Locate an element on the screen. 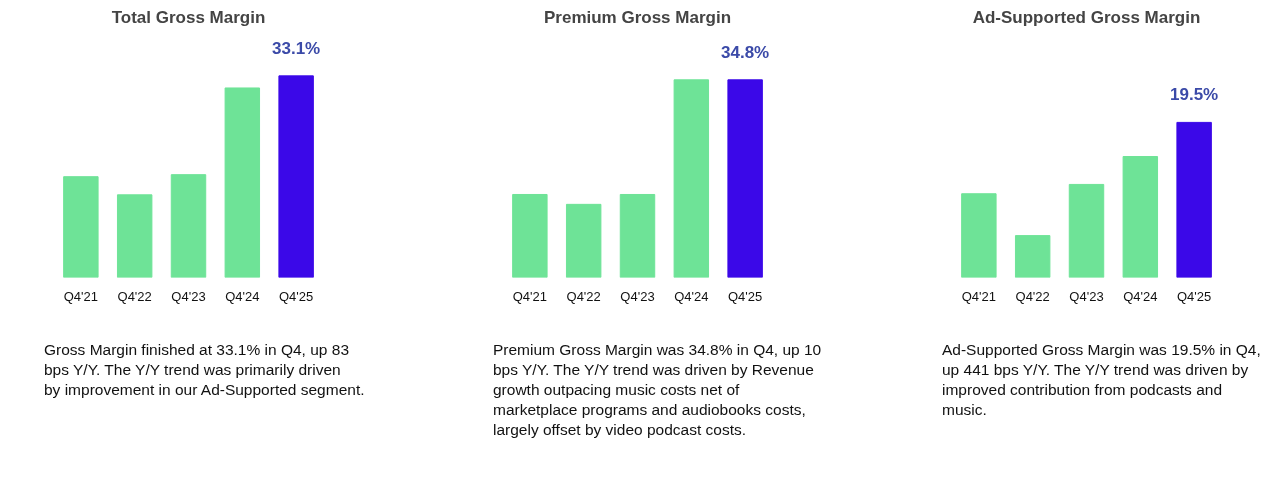 The height and width of the screenshot is (496, 1280). chart-title: Ad-Supported Gross Margin is located at coordinates (1086, 17).